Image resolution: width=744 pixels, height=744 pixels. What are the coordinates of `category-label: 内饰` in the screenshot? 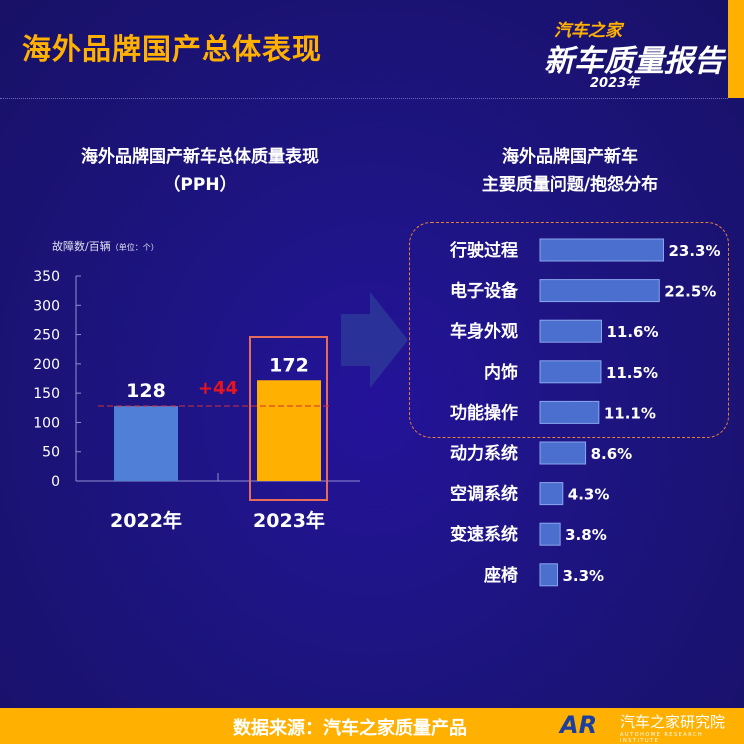 It's located at (501, 372).